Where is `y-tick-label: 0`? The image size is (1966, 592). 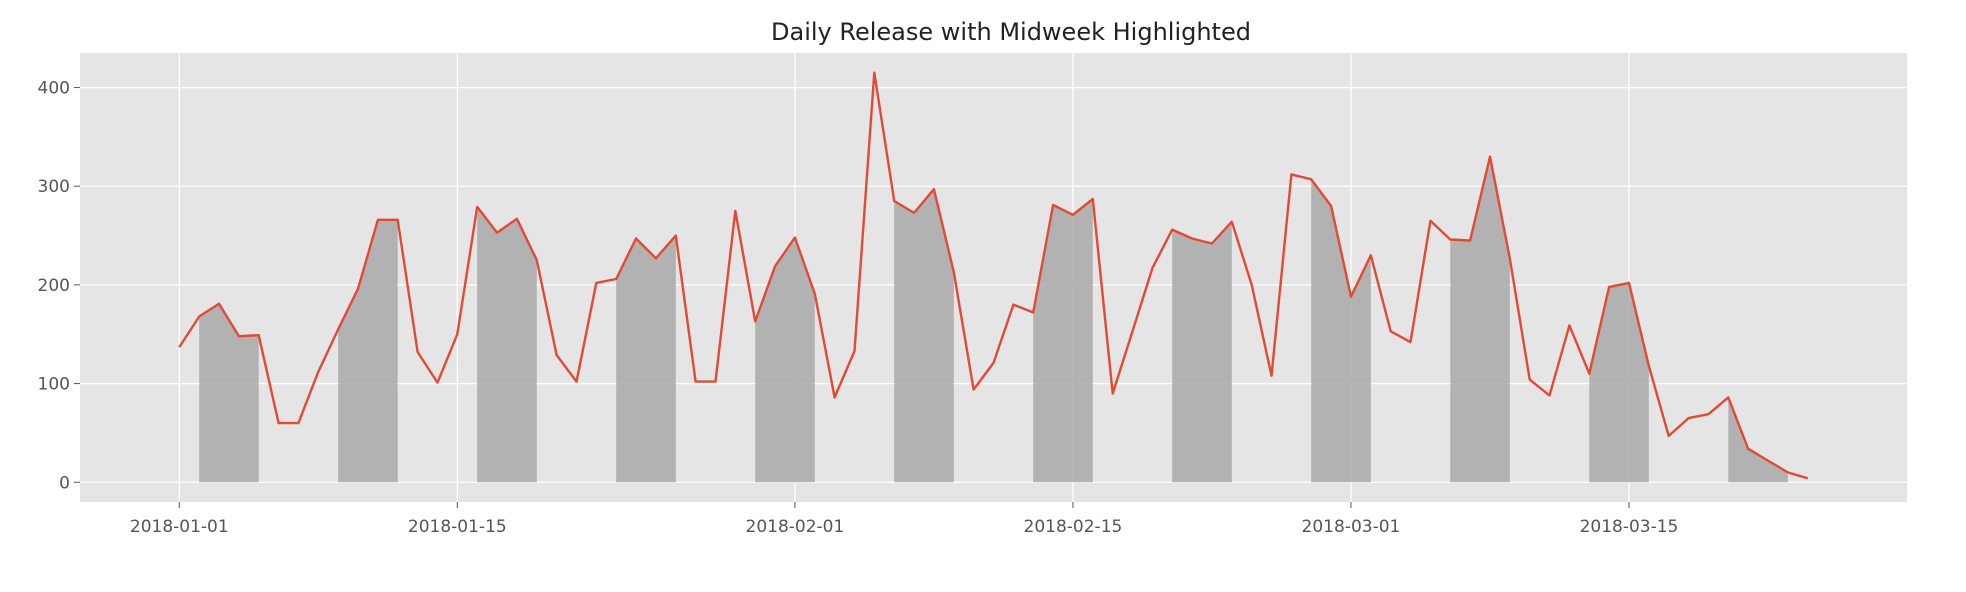 y-tick-label: 0 is located at coordinates (64, 483).